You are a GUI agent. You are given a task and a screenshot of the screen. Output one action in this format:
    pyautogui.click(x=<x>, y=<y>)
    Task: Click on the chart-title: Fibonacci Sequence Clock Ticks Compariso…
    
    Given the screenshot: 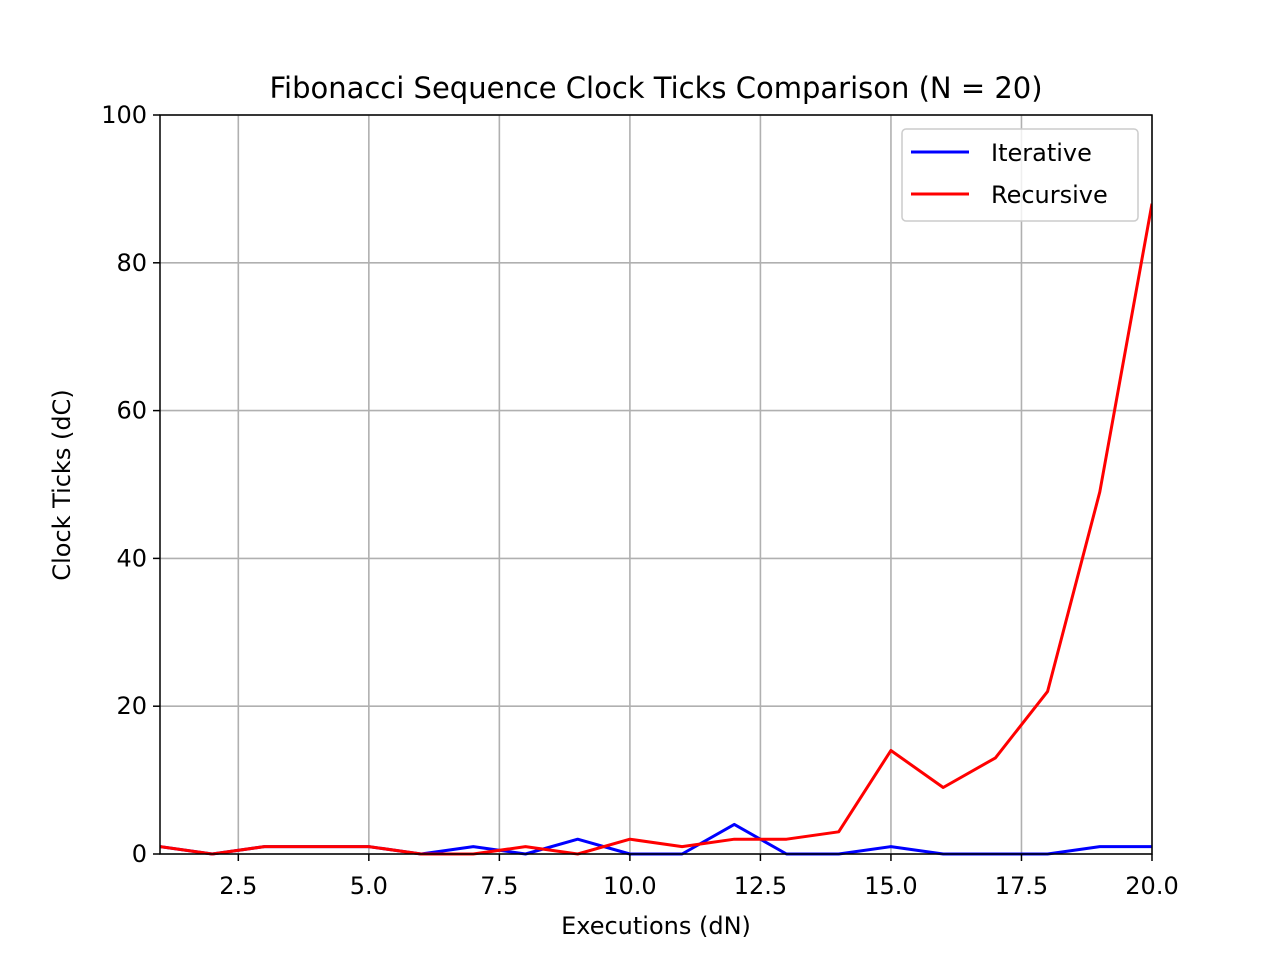 What is the action you would take?
    pyautogui.click(x=655, y=88)
    